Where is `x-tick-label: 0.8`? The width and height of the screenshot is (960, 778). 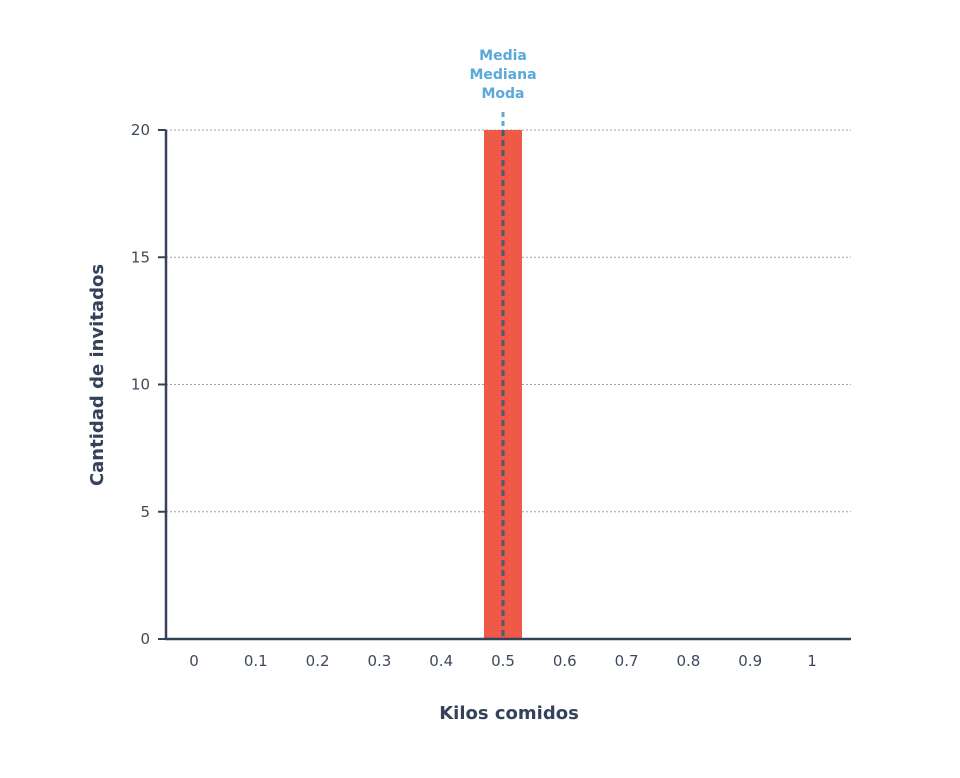 x-tick-label: 0.8 is located at coordinates (688, 661).